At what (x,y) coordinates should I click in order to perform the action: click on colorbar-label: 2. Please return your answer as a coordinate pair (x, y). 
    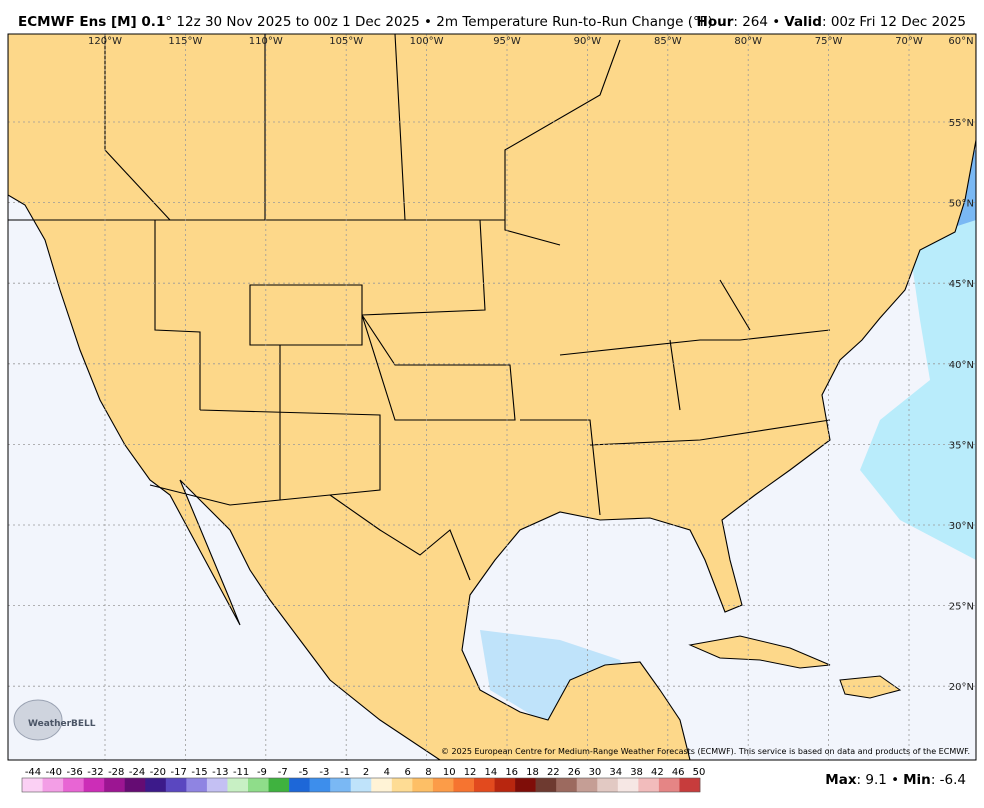
    Looking at the image, I should click on (366, 772).